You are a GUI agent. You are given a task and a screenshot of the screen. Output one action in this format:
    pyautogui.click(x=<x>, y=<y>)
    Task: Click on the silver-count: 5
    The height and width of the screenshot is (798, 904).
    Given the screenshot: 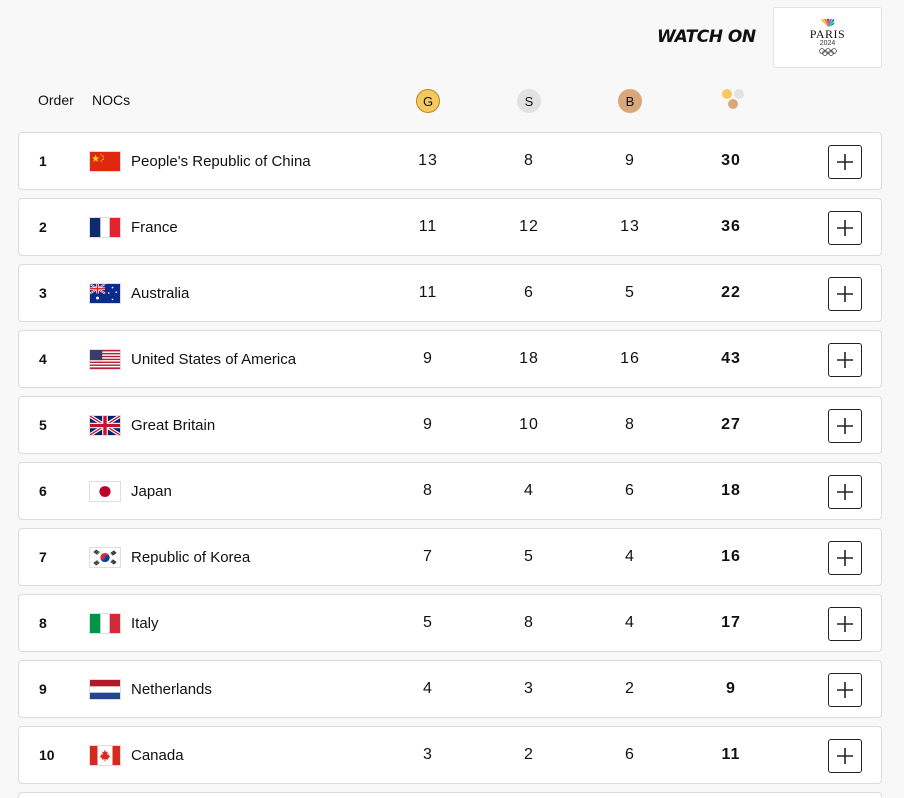 What is the action you would take?
    pyautogui.click(x=529, y=556)
    